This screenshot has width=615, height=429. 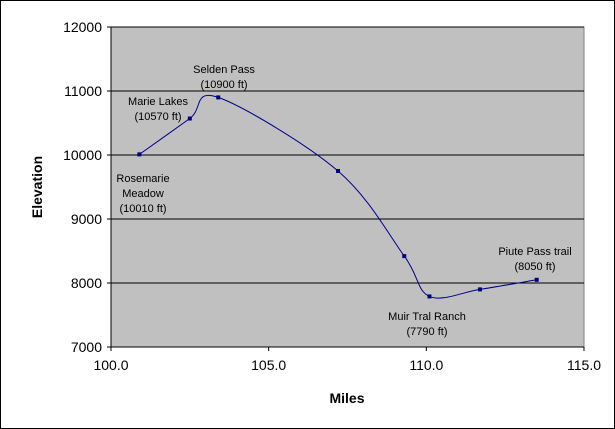 What do you see at coordinates (535, 267) in the screenshot?
I see `annotation-line: (8050 ft)` at bounding box center [535, 267].